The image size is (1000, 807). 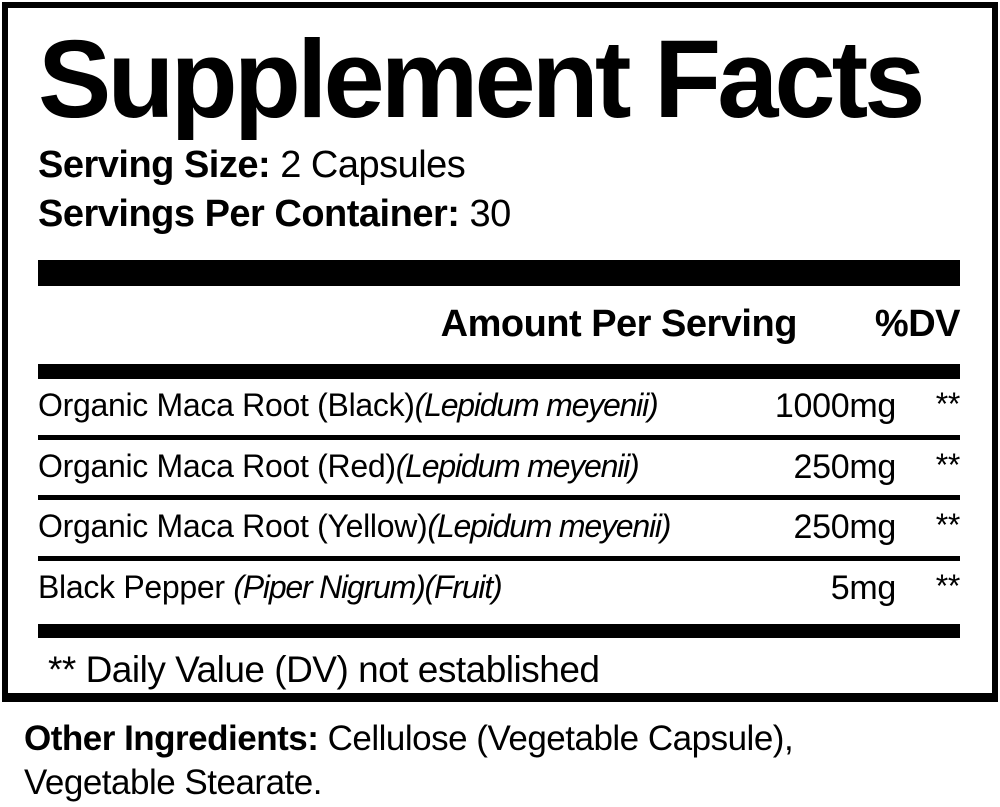 What do you see at coordinates (368, 165) in the screenshot?
I see `serving-size-value: 2 Capsules` at bounding box center [368, 165].